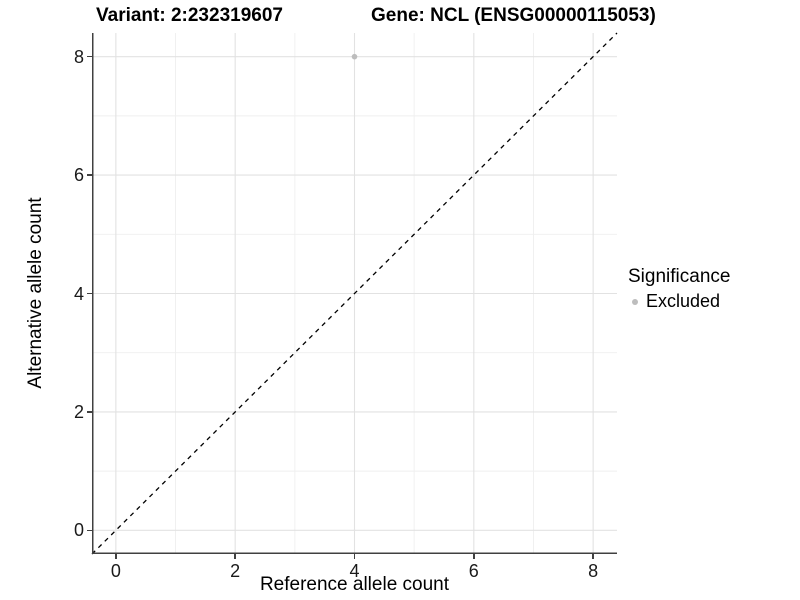  What do you see at coordinates (78, 293) in the screenshot?
I see `y-tick-label: 4` at bounding box center [78, 293].